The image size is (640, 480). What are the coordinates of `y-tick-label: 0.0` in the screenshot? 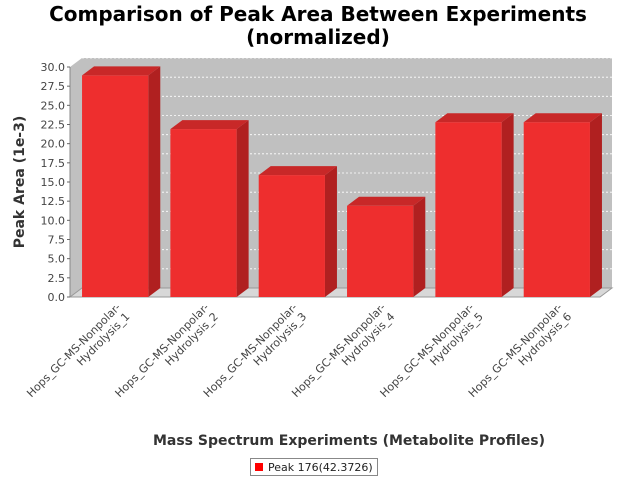 It's located at (57, 297).